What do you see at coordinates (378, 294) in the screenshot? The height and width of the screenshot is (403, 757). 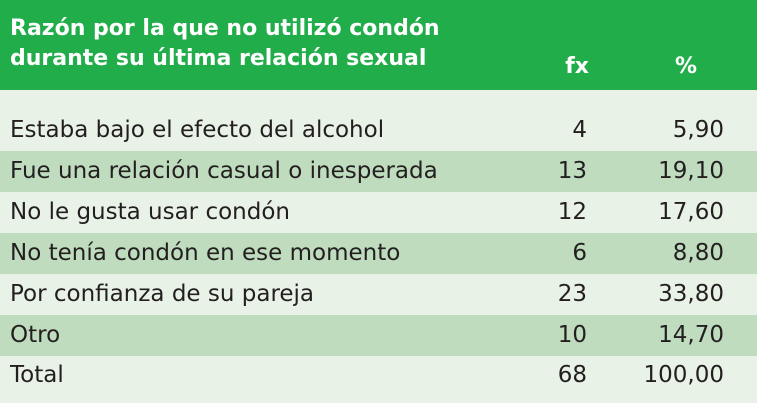 I see `table-row: Por confianza de su pareja 23 33,80` at bounding box center [378, 294].